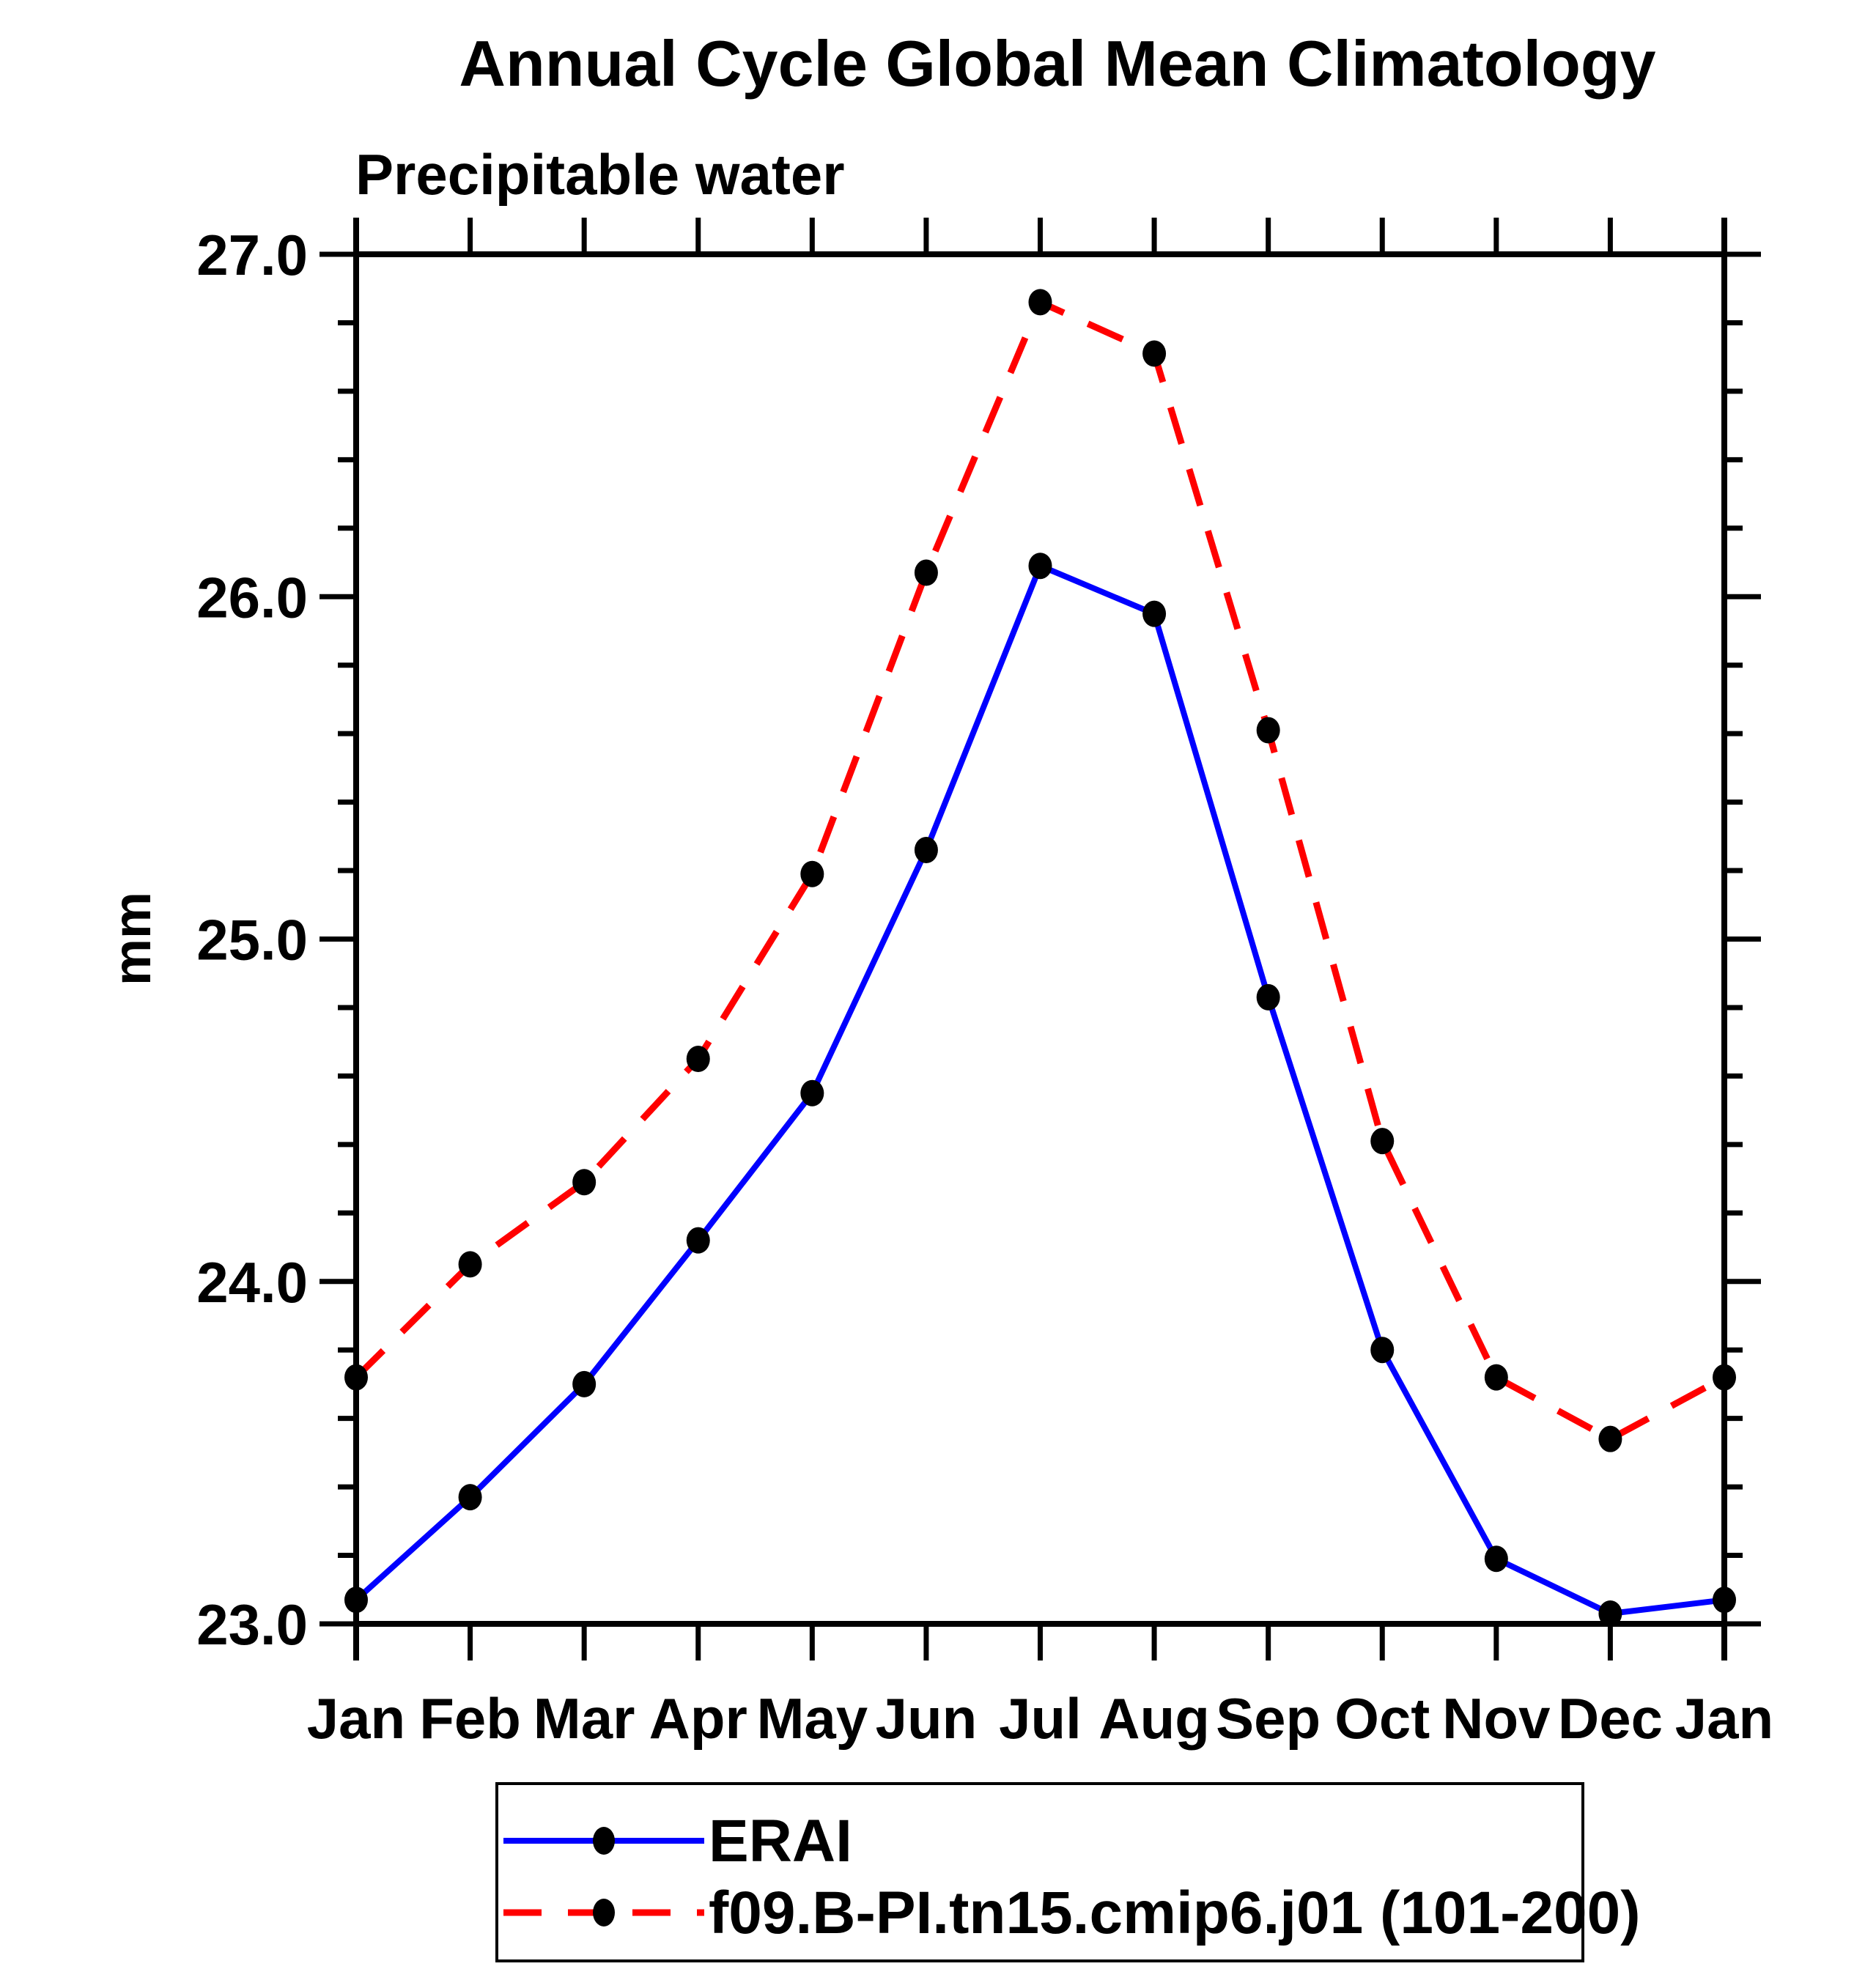 The width and height of the screenshot is (1876, 1969). What do you see at coordinates (603, 1876) in the screenshot?
I see `legend-keys` at bounding box center [603, 1876].